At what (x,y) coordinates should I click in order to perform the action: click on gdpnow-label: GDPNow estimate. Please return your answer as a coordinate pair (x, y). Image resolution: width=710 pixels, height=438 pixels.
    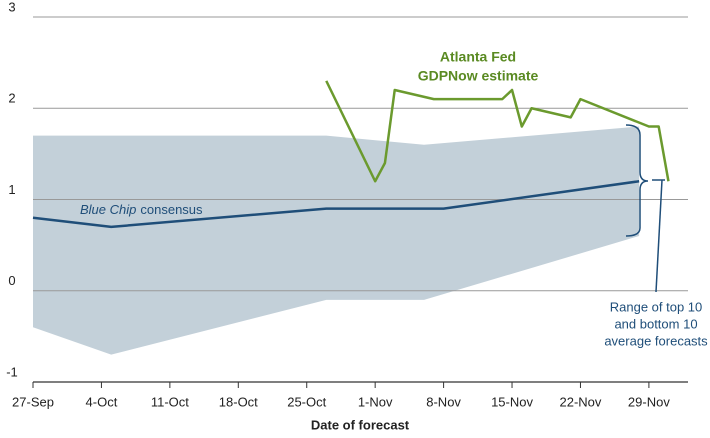
    Looking at the image, I should click on (478, 76).